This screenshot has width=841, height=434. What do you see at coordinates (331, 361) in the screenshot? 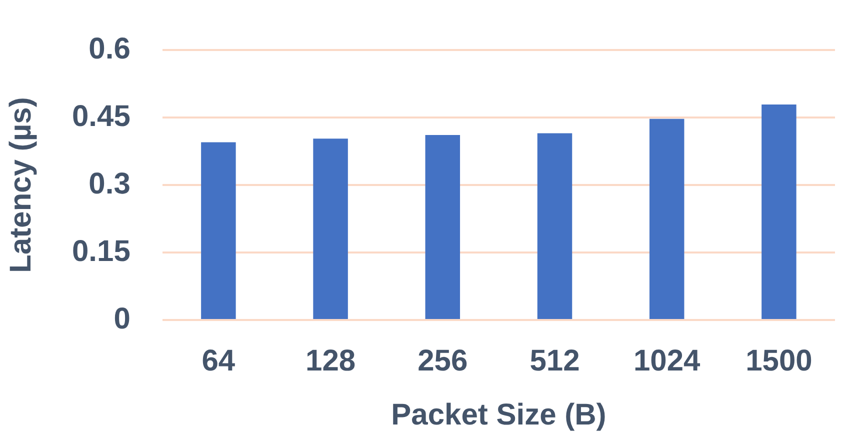
I see `x-tick-label: 128` at bounding box center [331, 361].